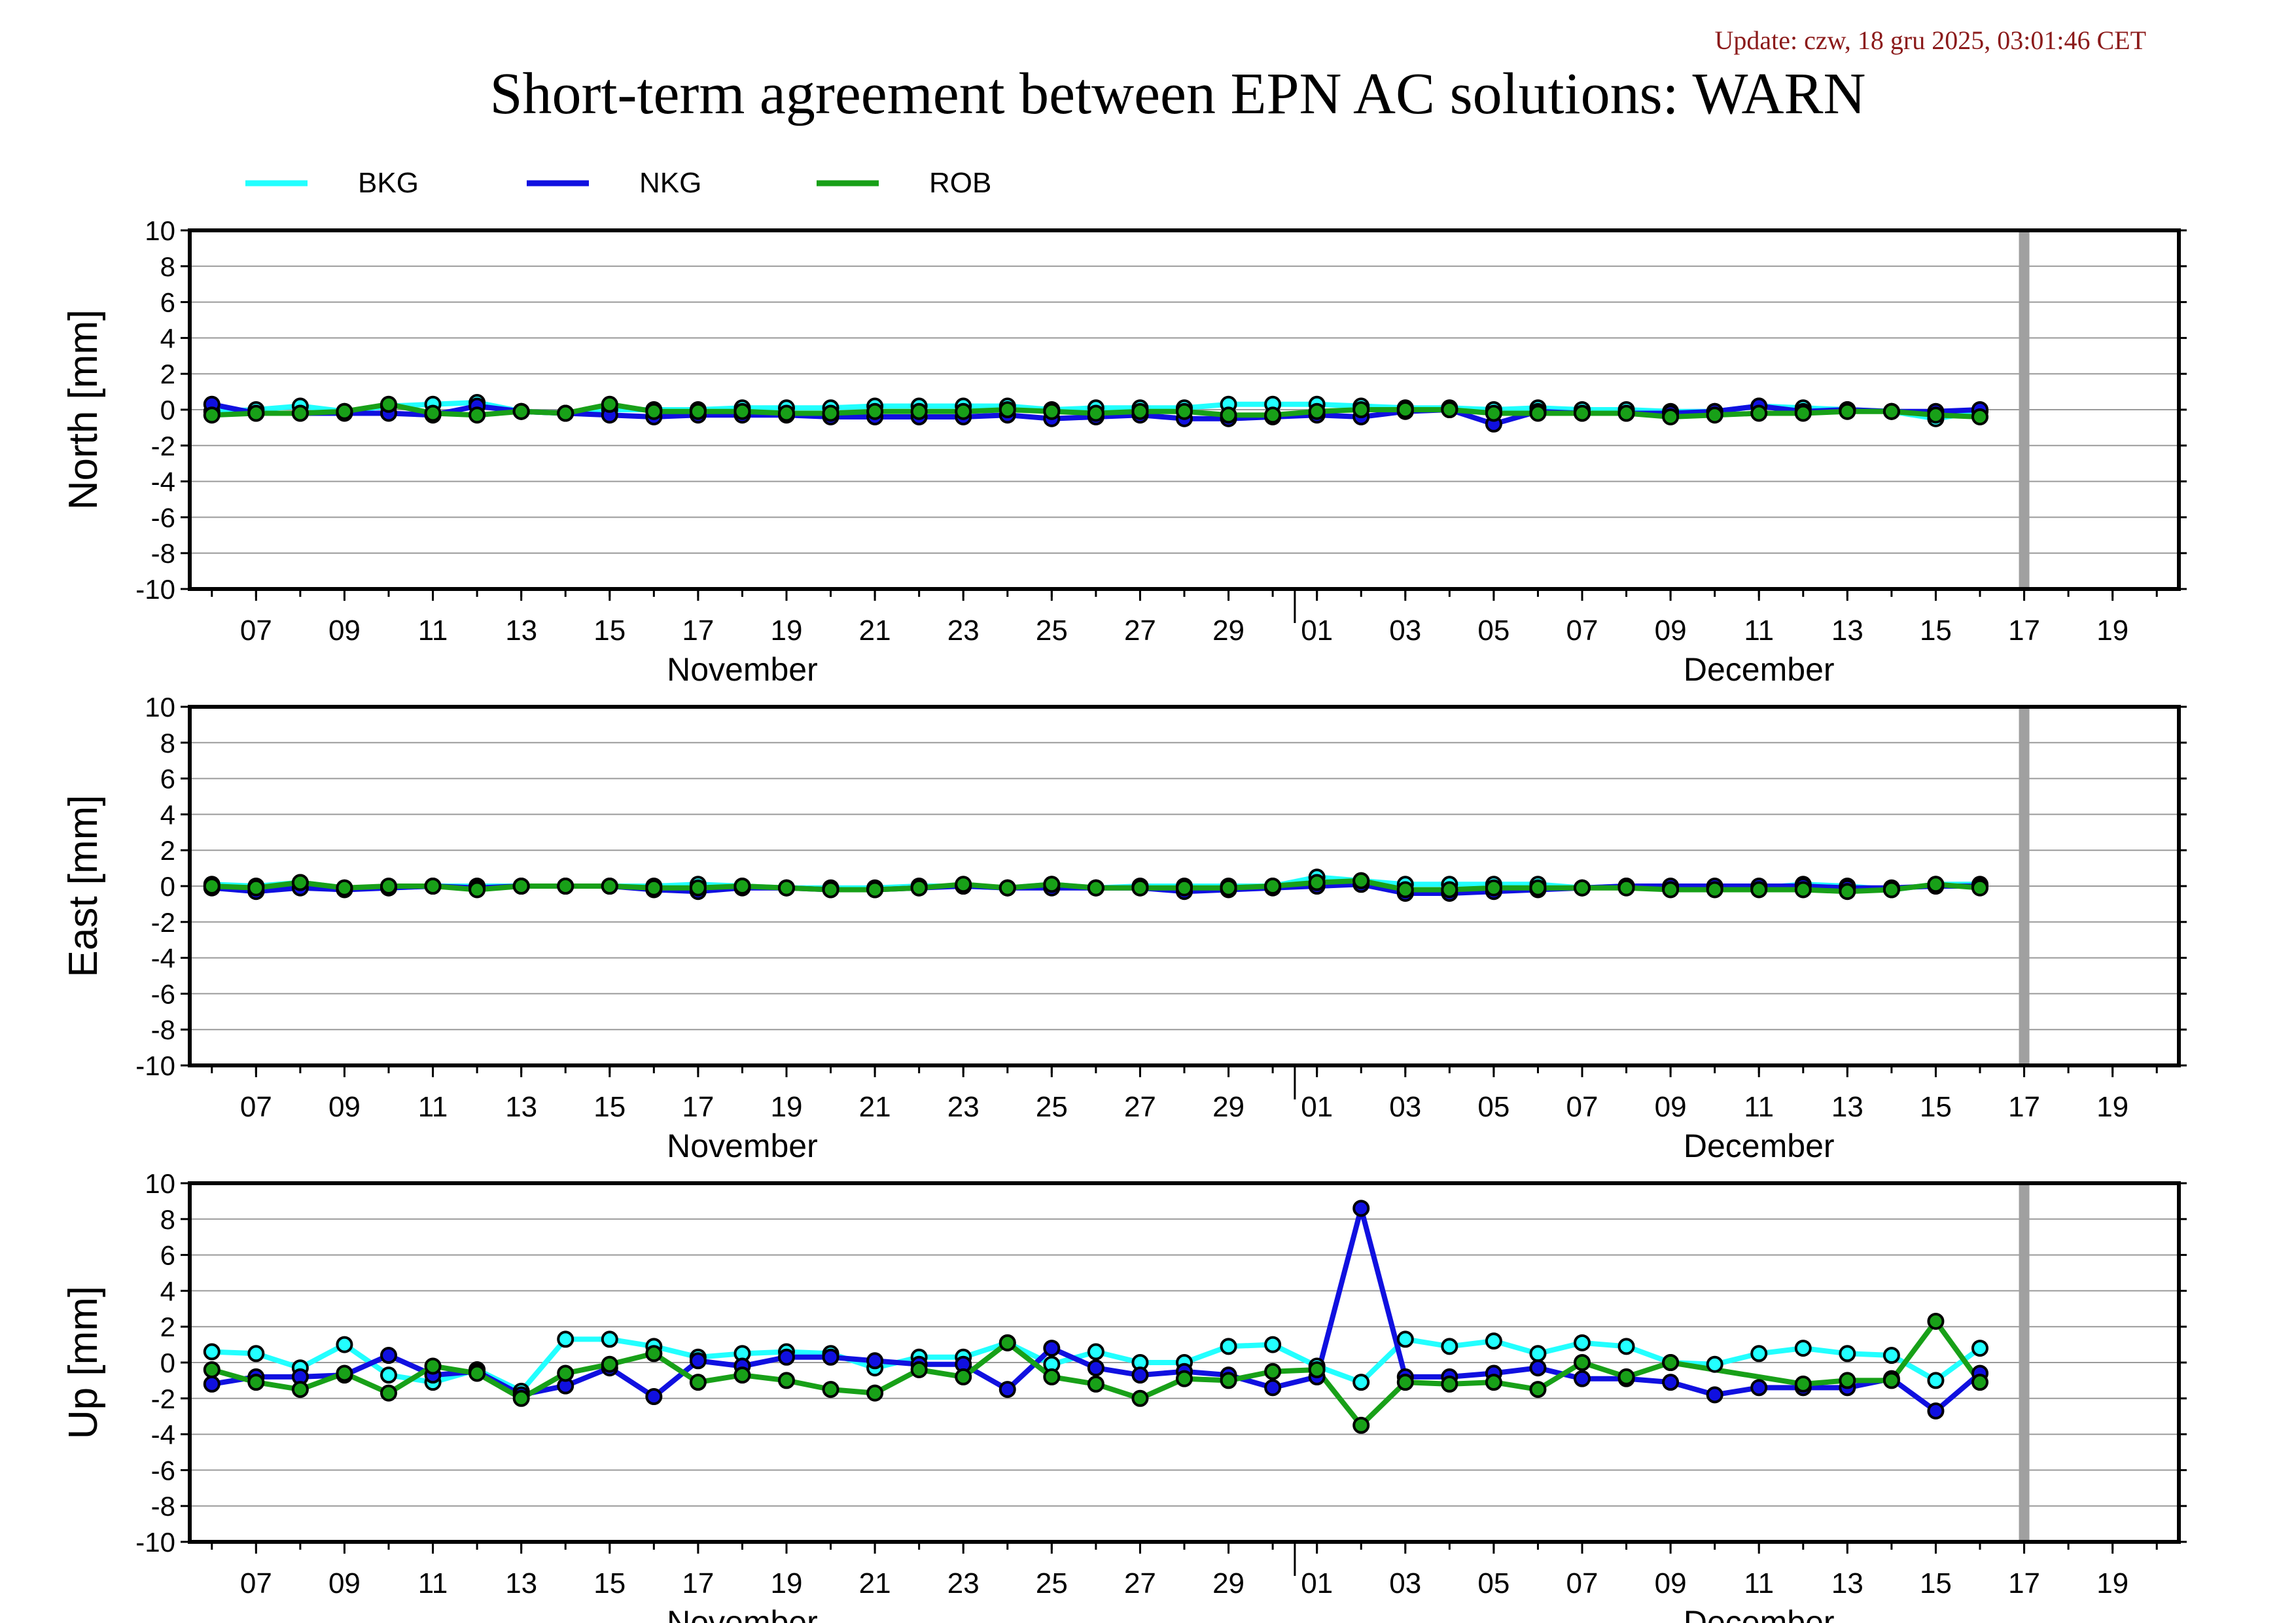 This screenshot has width=2296, height=1623. What do you see at coordinates (163, 518) in the screenshot?
I see `y-tick-label: -6` at bounding box center [163, 518].